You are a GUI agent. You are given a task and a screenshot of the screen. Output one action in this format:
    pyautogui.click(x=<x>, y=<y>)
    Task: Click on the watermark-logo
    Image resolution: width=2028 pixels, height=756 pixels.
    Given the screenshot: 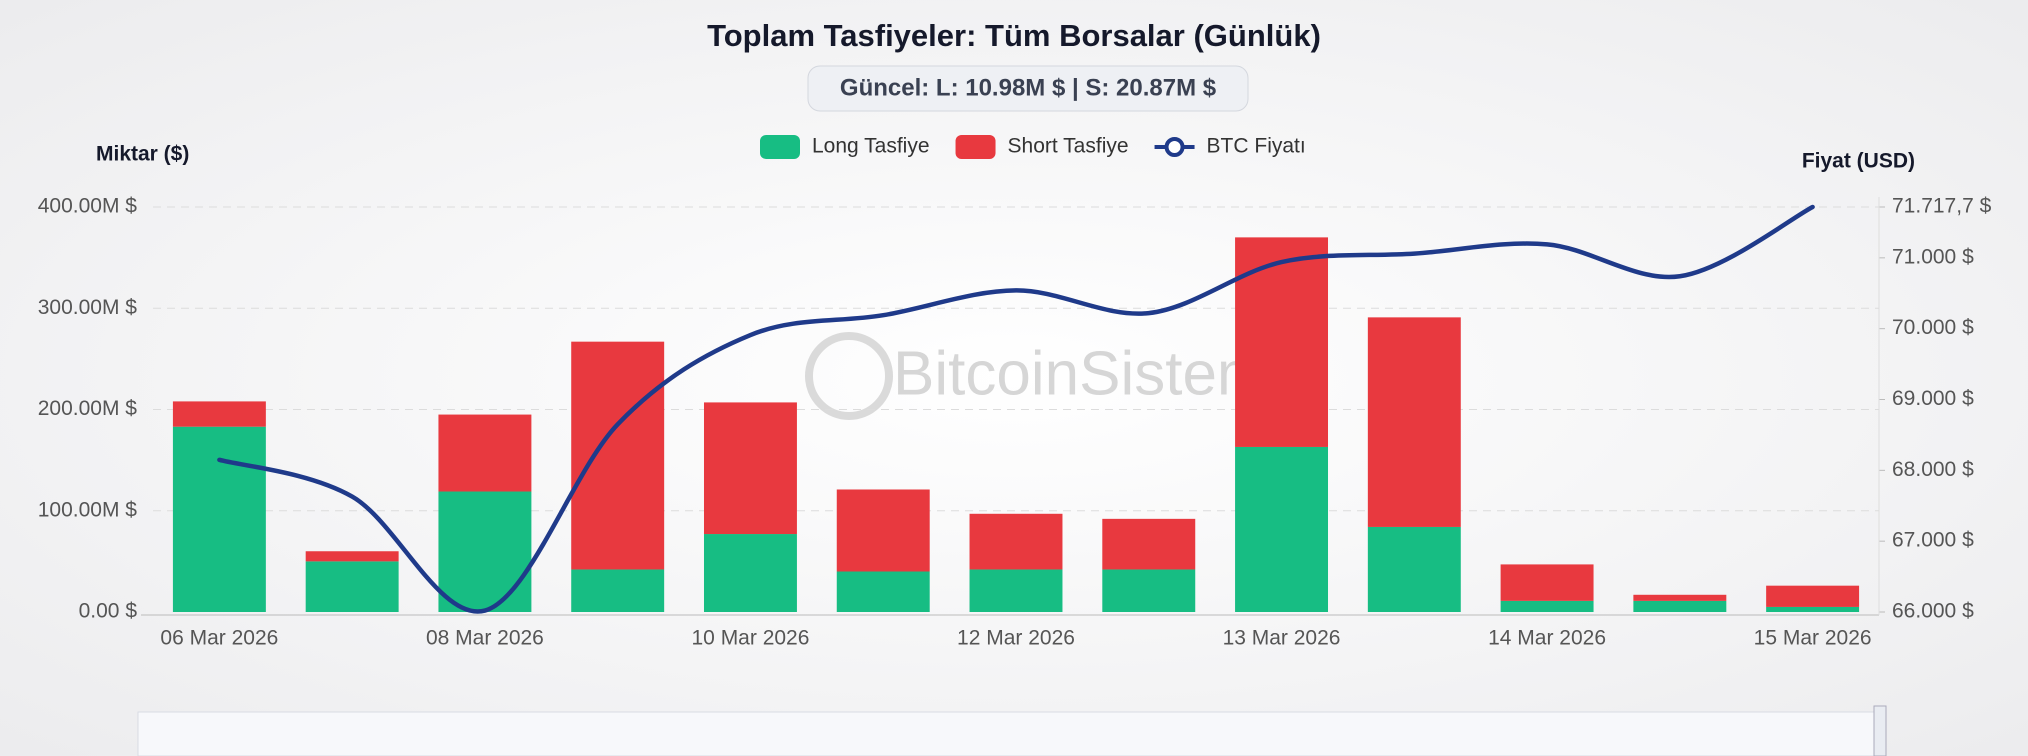 What is the action you would take?
    pyautogui.click(x=849, y=376)
    